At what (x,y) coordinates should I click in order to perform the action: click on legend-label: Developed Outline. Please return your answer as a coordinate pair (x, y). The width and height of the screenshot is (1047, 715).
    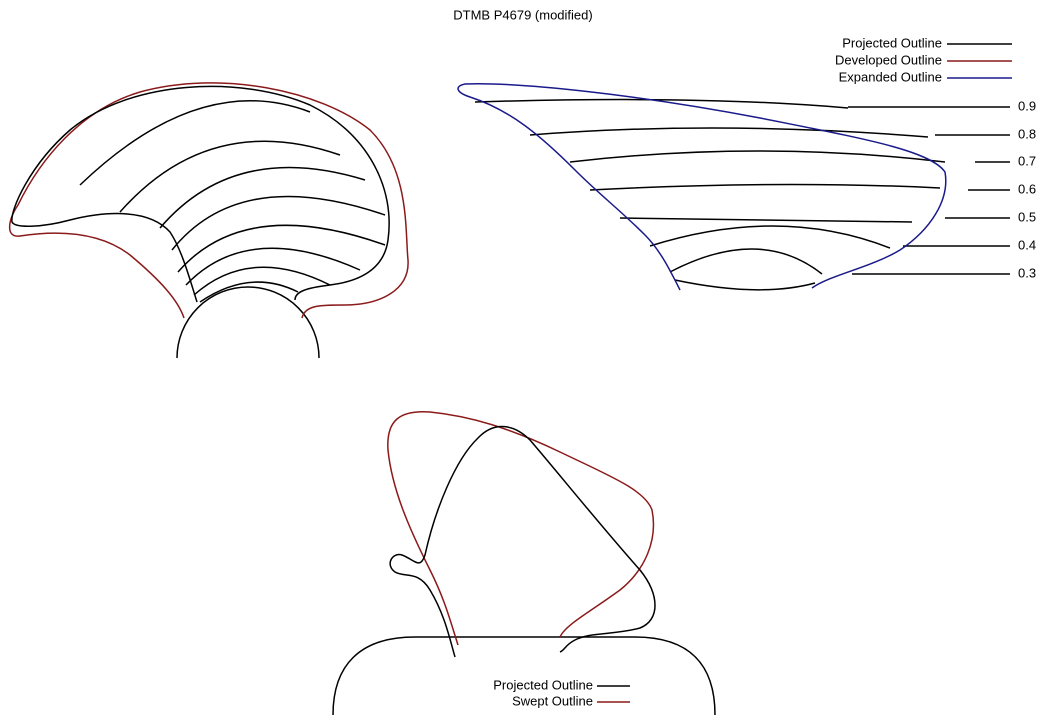
    Looking at the image, I should click on (888, 59).